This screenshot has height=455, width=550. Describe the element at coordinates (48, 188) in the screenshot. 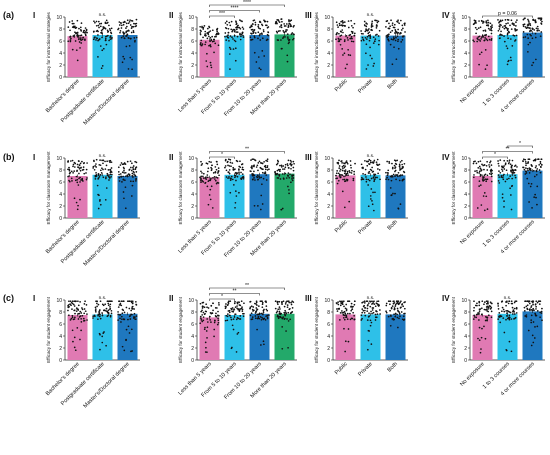

I see `y-axis-label: Efficacy for classroom management` at that location.